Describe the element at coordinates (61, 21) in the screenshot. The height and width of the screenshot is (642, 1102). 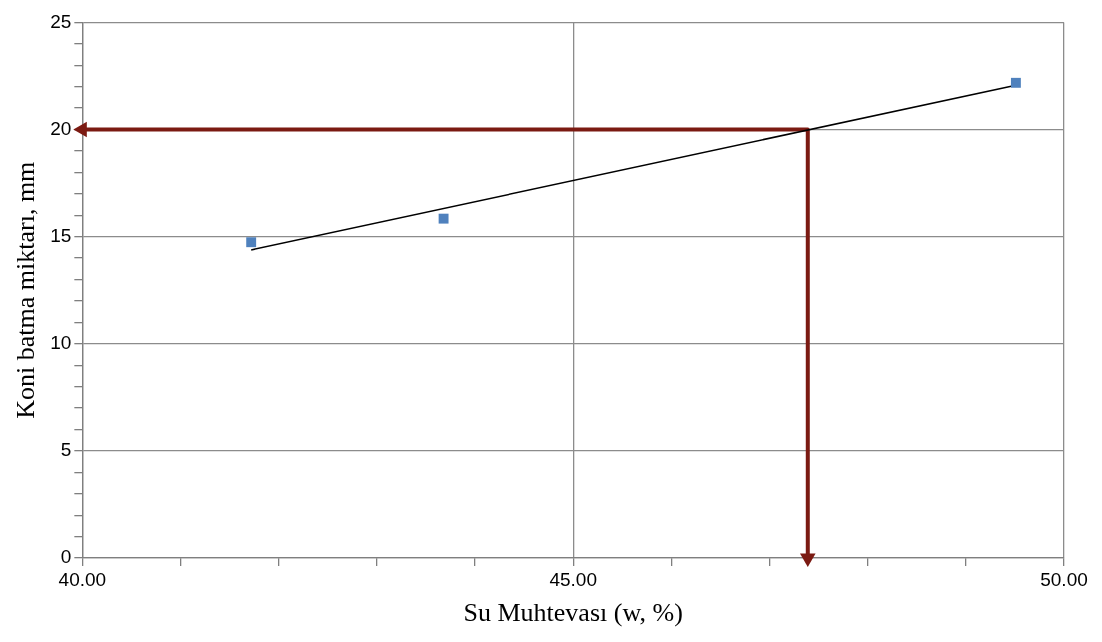
I see `y-tick-label: 25` at that location.